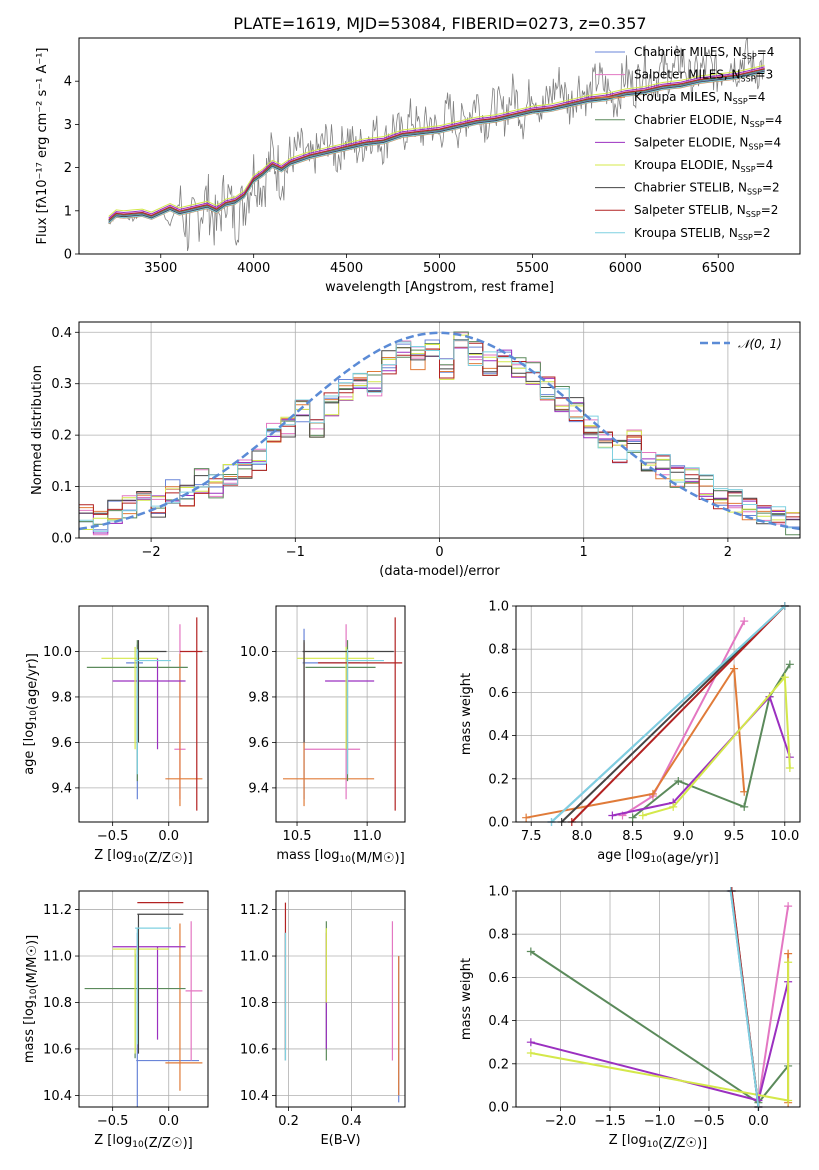 The width and height of the screenshot is (819, 1170). I want to click on y-axis-label: Normed distribution, so click(37, 430).